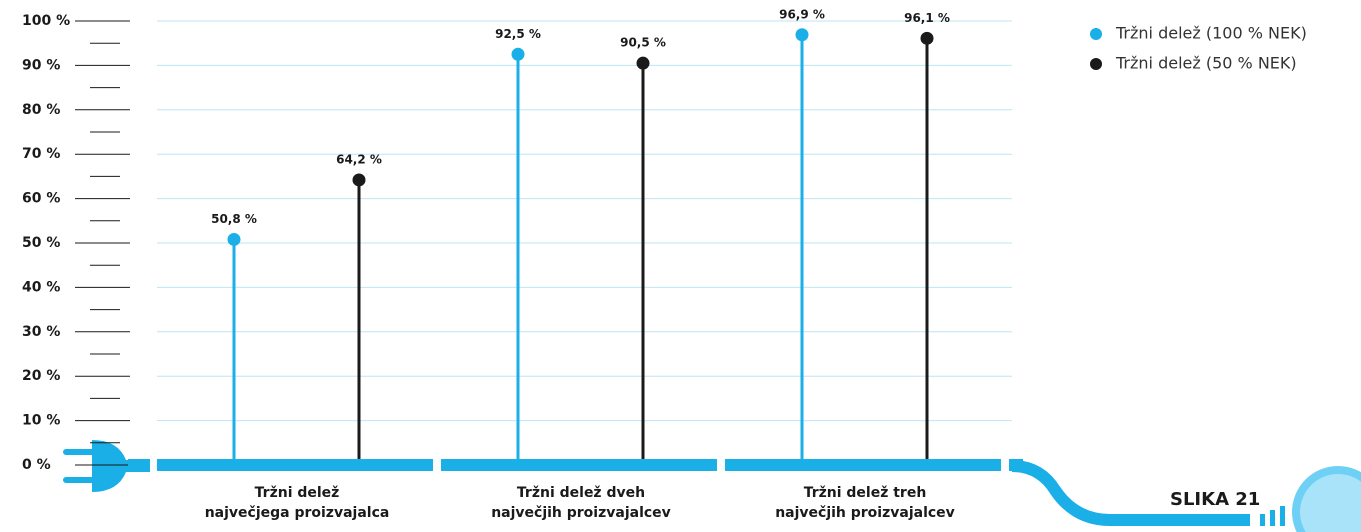 Image resolution: width=1361 pixels, height=532 pixels. I want to click on value-label: 92,5 %, so click(518, 34).